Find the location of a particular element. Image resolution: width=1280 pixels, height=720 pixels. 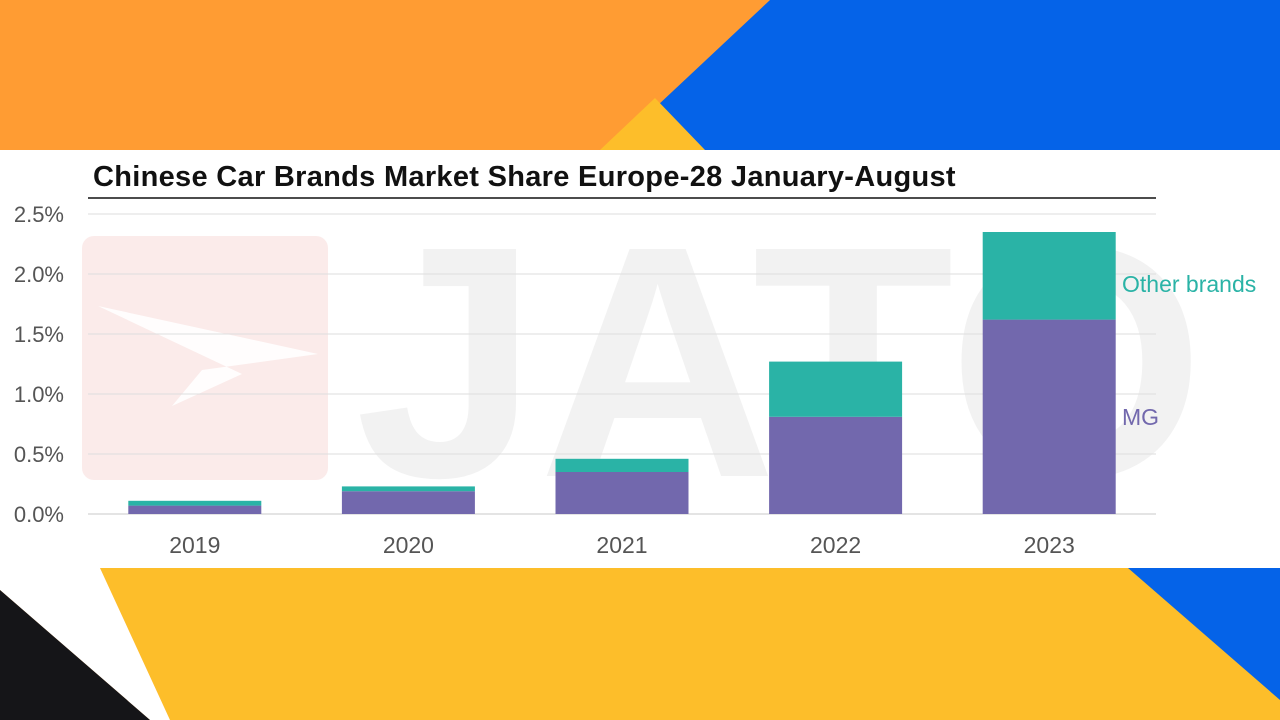

bar-mg-2020 is located at coordinates (408, 502).